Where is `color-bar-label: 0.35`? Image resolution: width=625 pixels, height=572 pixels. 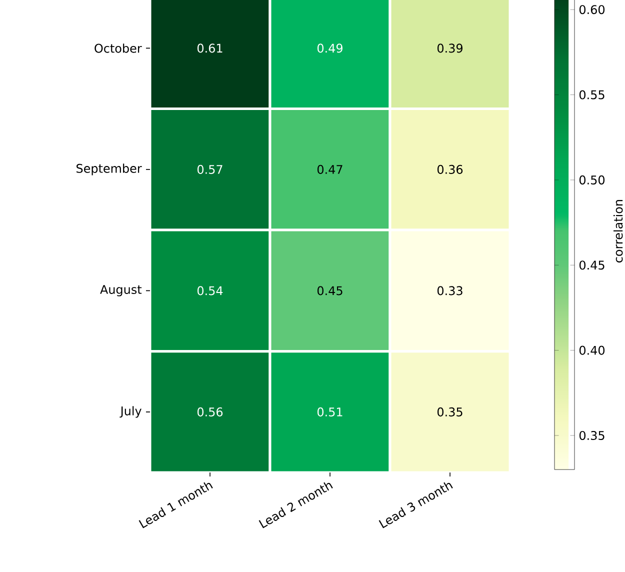 color-bar-label: 0.35 is located at coordinates (591, 435).